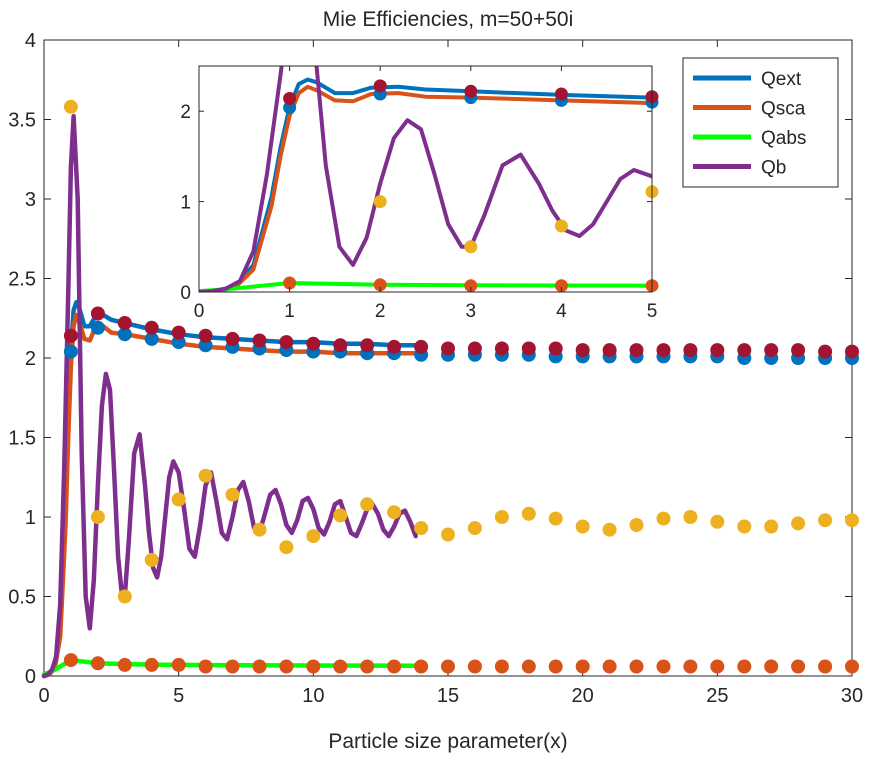 This screenshot has height=758, width=869. What do you see at coordinates (289, 311) in the screenshot?
I see `inset-x-tick-label: 1` at bounding box center [289, 311].